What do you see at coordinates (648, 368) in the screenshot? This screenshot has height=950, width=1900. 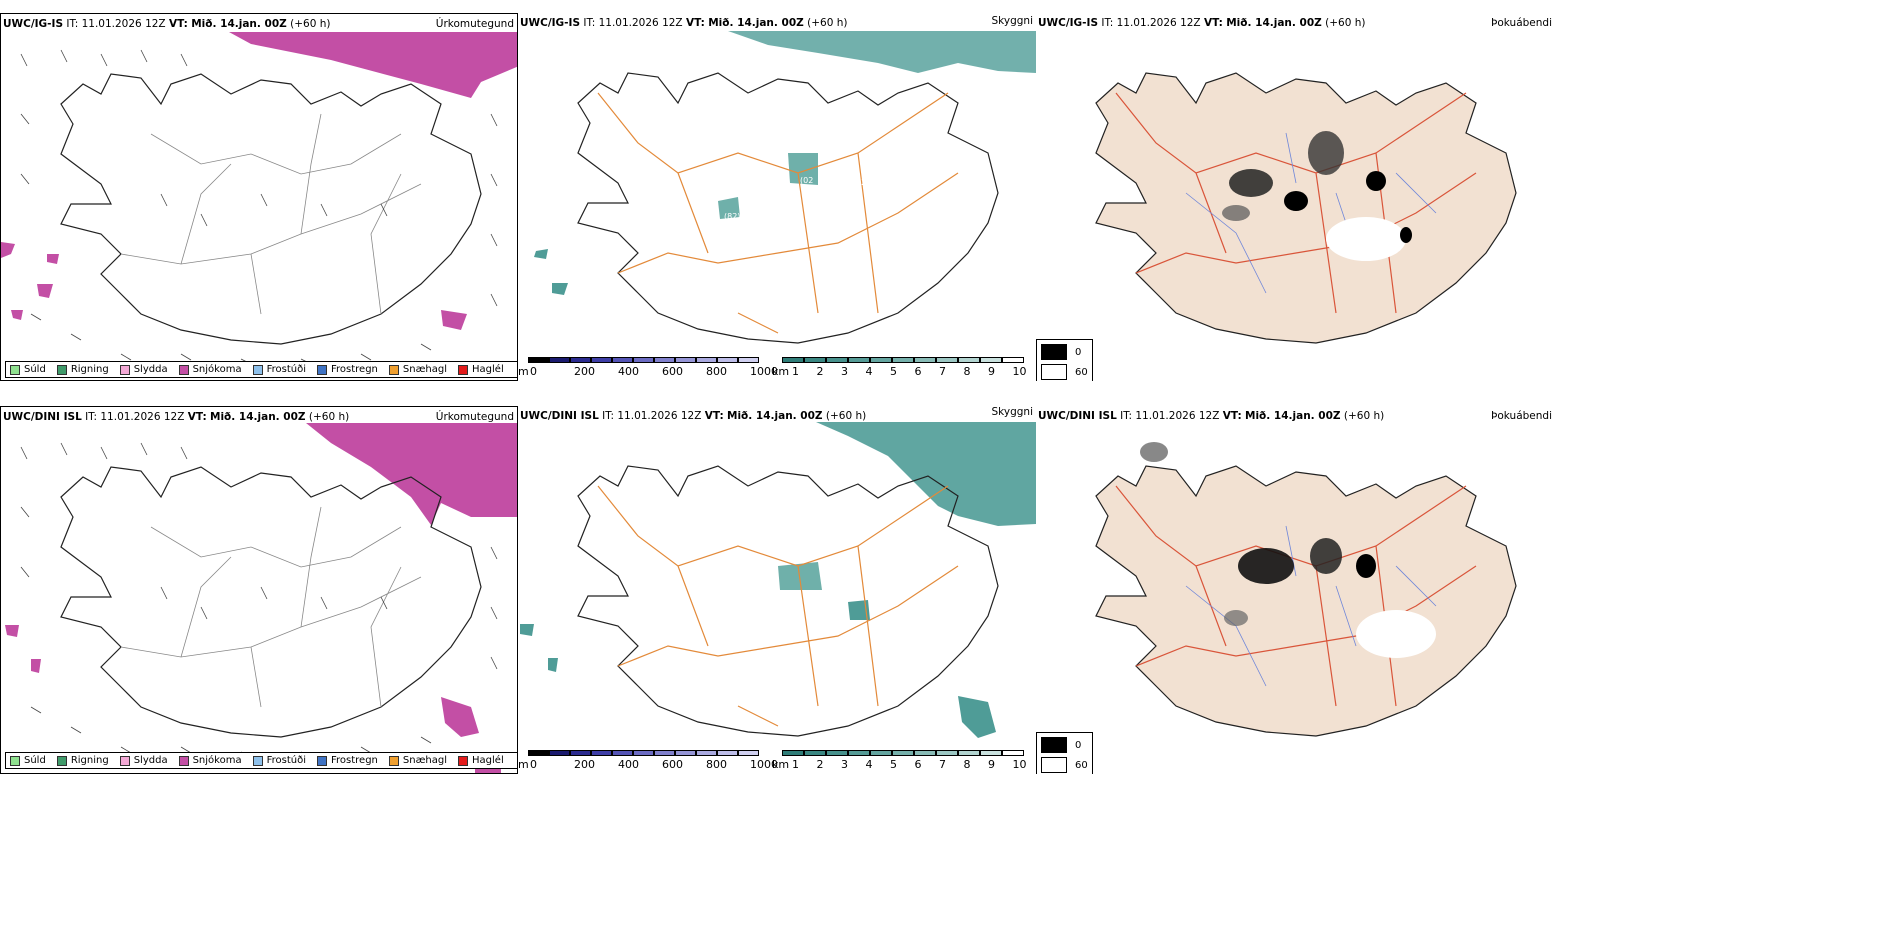 I see `height-colorbar: m 0 200 400 600 800 1000` at bounding box center [648, 368].